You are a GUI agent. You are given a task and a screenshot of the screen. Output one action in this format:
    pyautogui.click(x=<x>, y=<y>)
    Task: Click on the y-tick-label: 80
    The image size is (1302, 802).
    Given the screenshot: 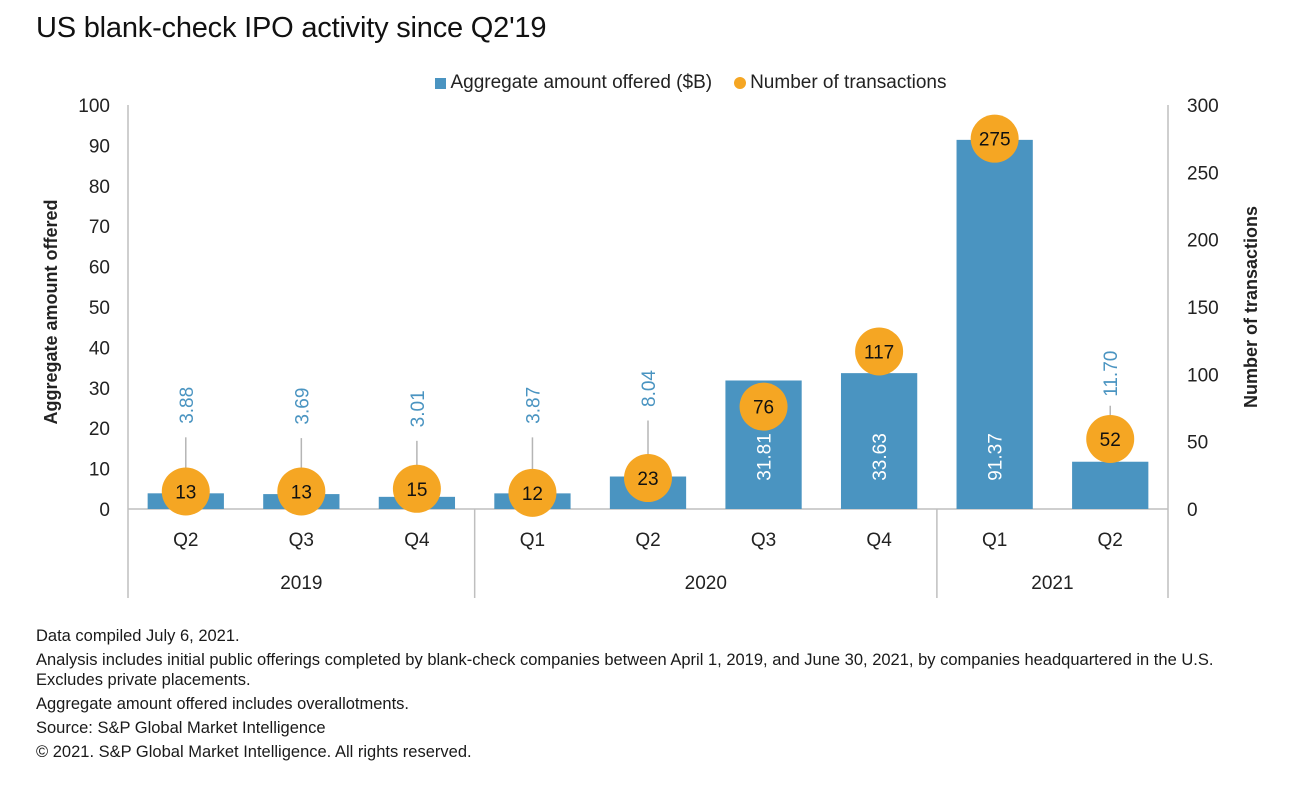 What is the action you would take?
    pyautogui.click(x=99, y=187)
    